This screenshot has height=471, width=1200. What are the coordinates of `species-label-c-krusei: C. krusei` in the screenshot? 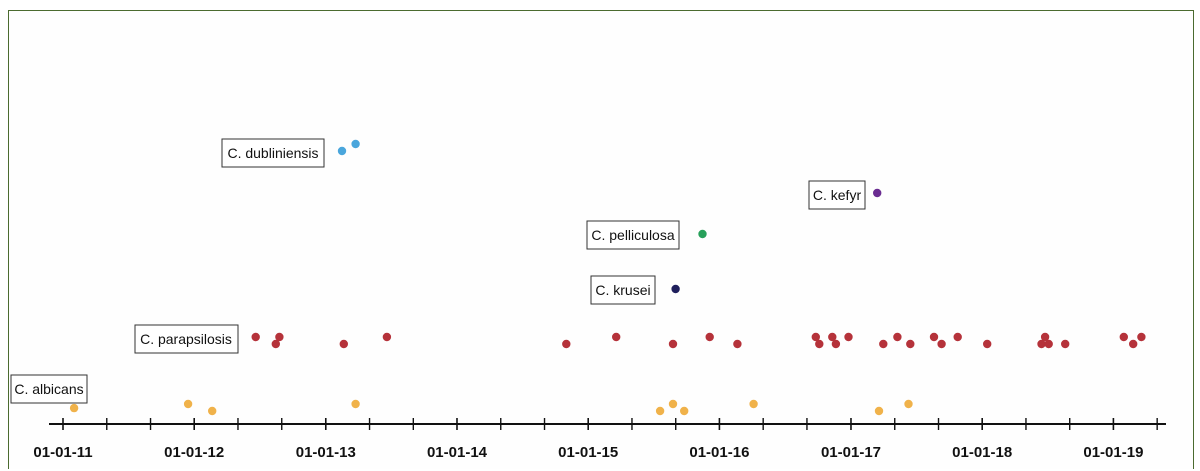 It's located at (622, 290).